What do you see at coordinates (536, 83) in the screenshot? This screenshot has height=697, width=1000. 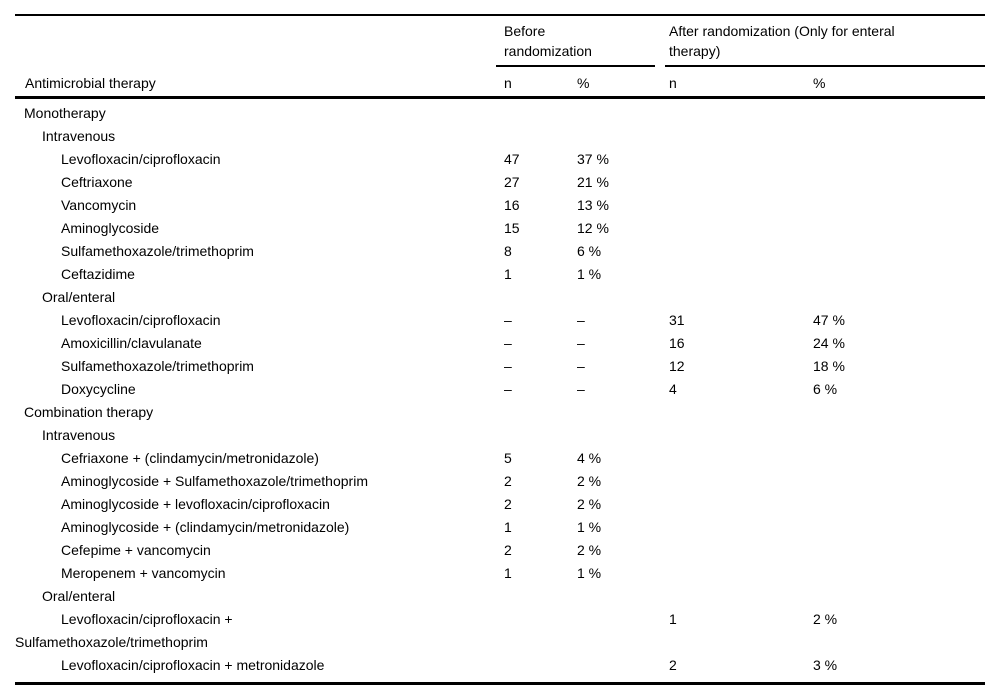 I see `before-n-header: n` at bounding box center [536, 83].